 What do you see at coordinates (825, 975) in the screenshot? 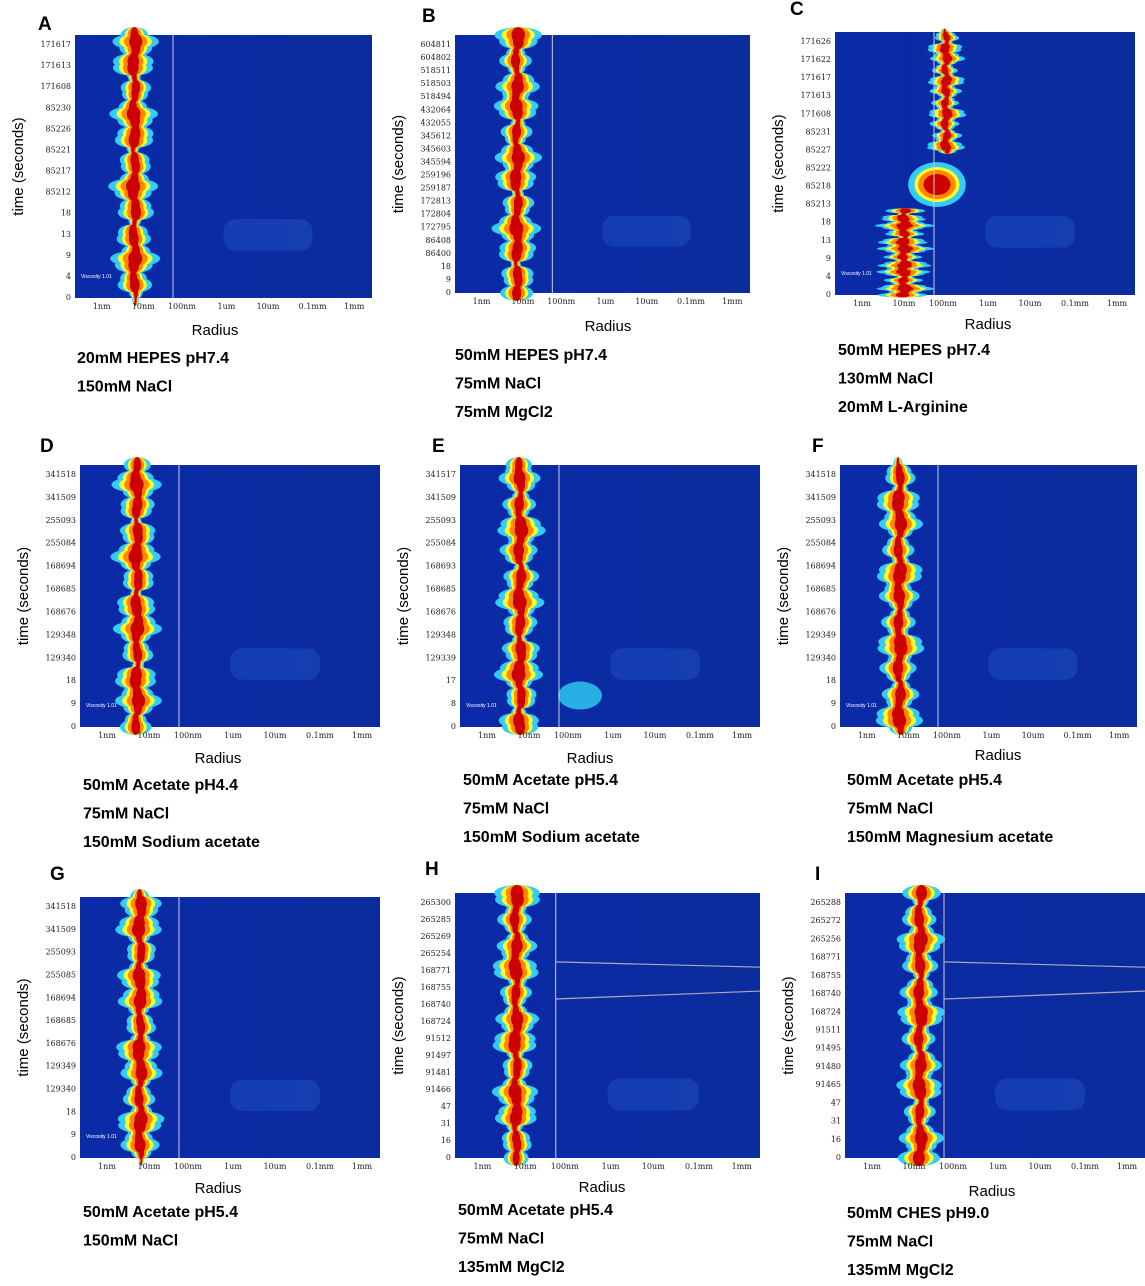
I see `y-tick-label: 168755` at bounding box center [825, 975].